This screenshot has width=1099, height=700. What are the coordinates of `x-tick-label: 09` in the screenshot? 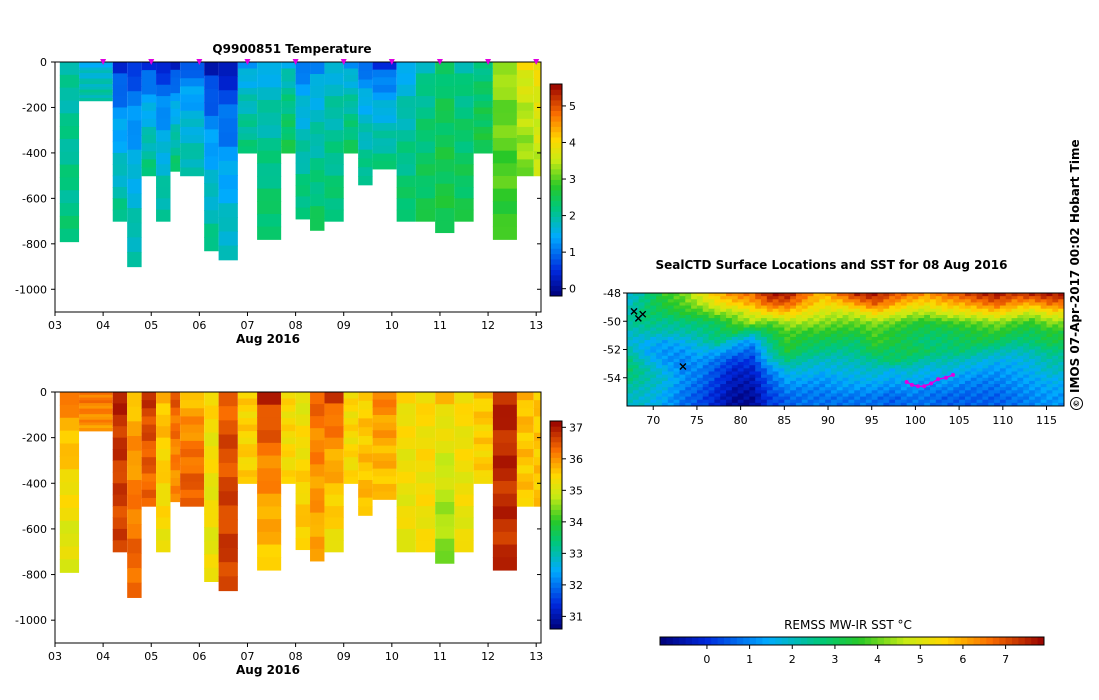 It's located at (344, 656).